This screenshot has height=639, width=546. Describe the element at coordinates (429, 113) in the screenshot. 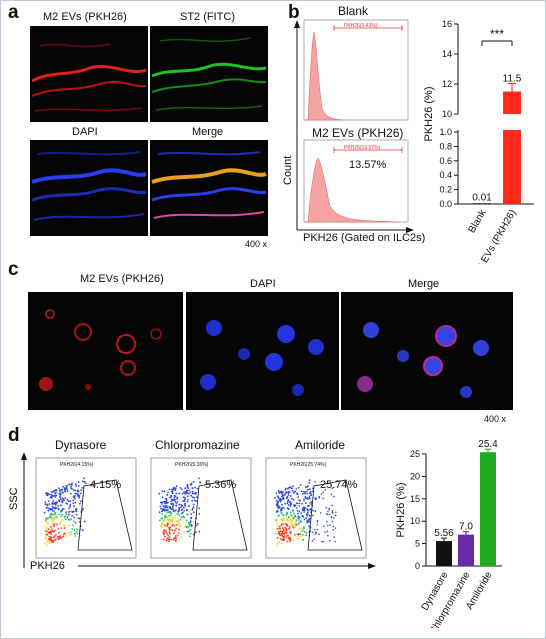

I see `chart-b-ylabel: PKH26 (%)` at that location.